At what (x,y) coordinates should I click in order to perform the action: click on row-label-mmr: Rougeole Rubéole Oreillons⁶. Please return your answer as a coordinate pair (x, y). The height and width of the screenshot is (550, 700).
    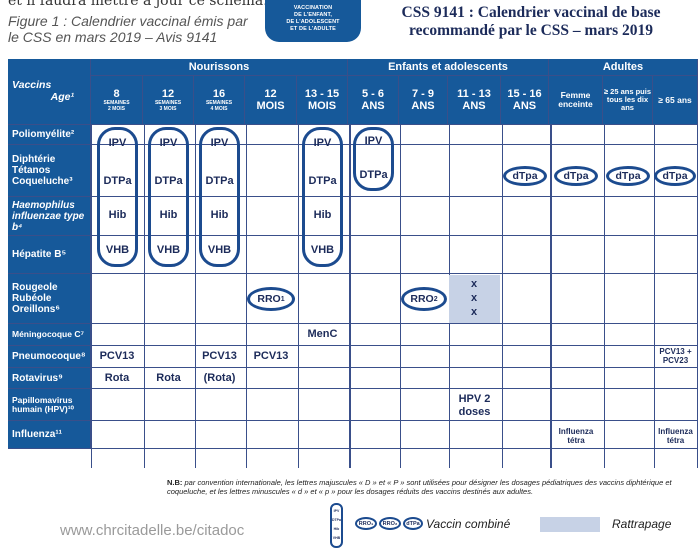
    Looking at the image, I should click on (49, 299).